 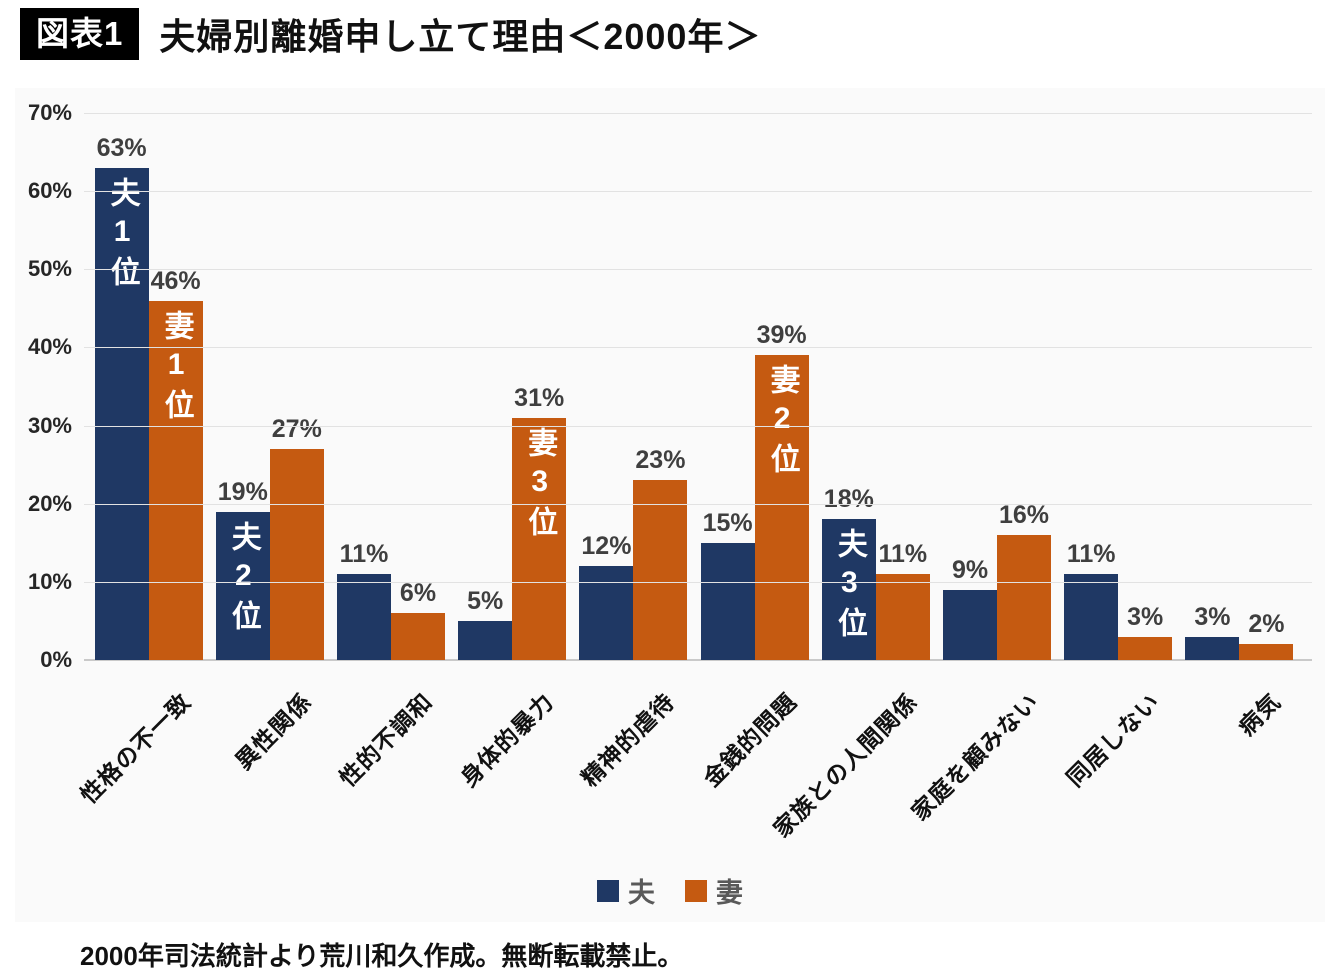 I want to click on bar-wife-5: 23%, so click(x=660, y=553).